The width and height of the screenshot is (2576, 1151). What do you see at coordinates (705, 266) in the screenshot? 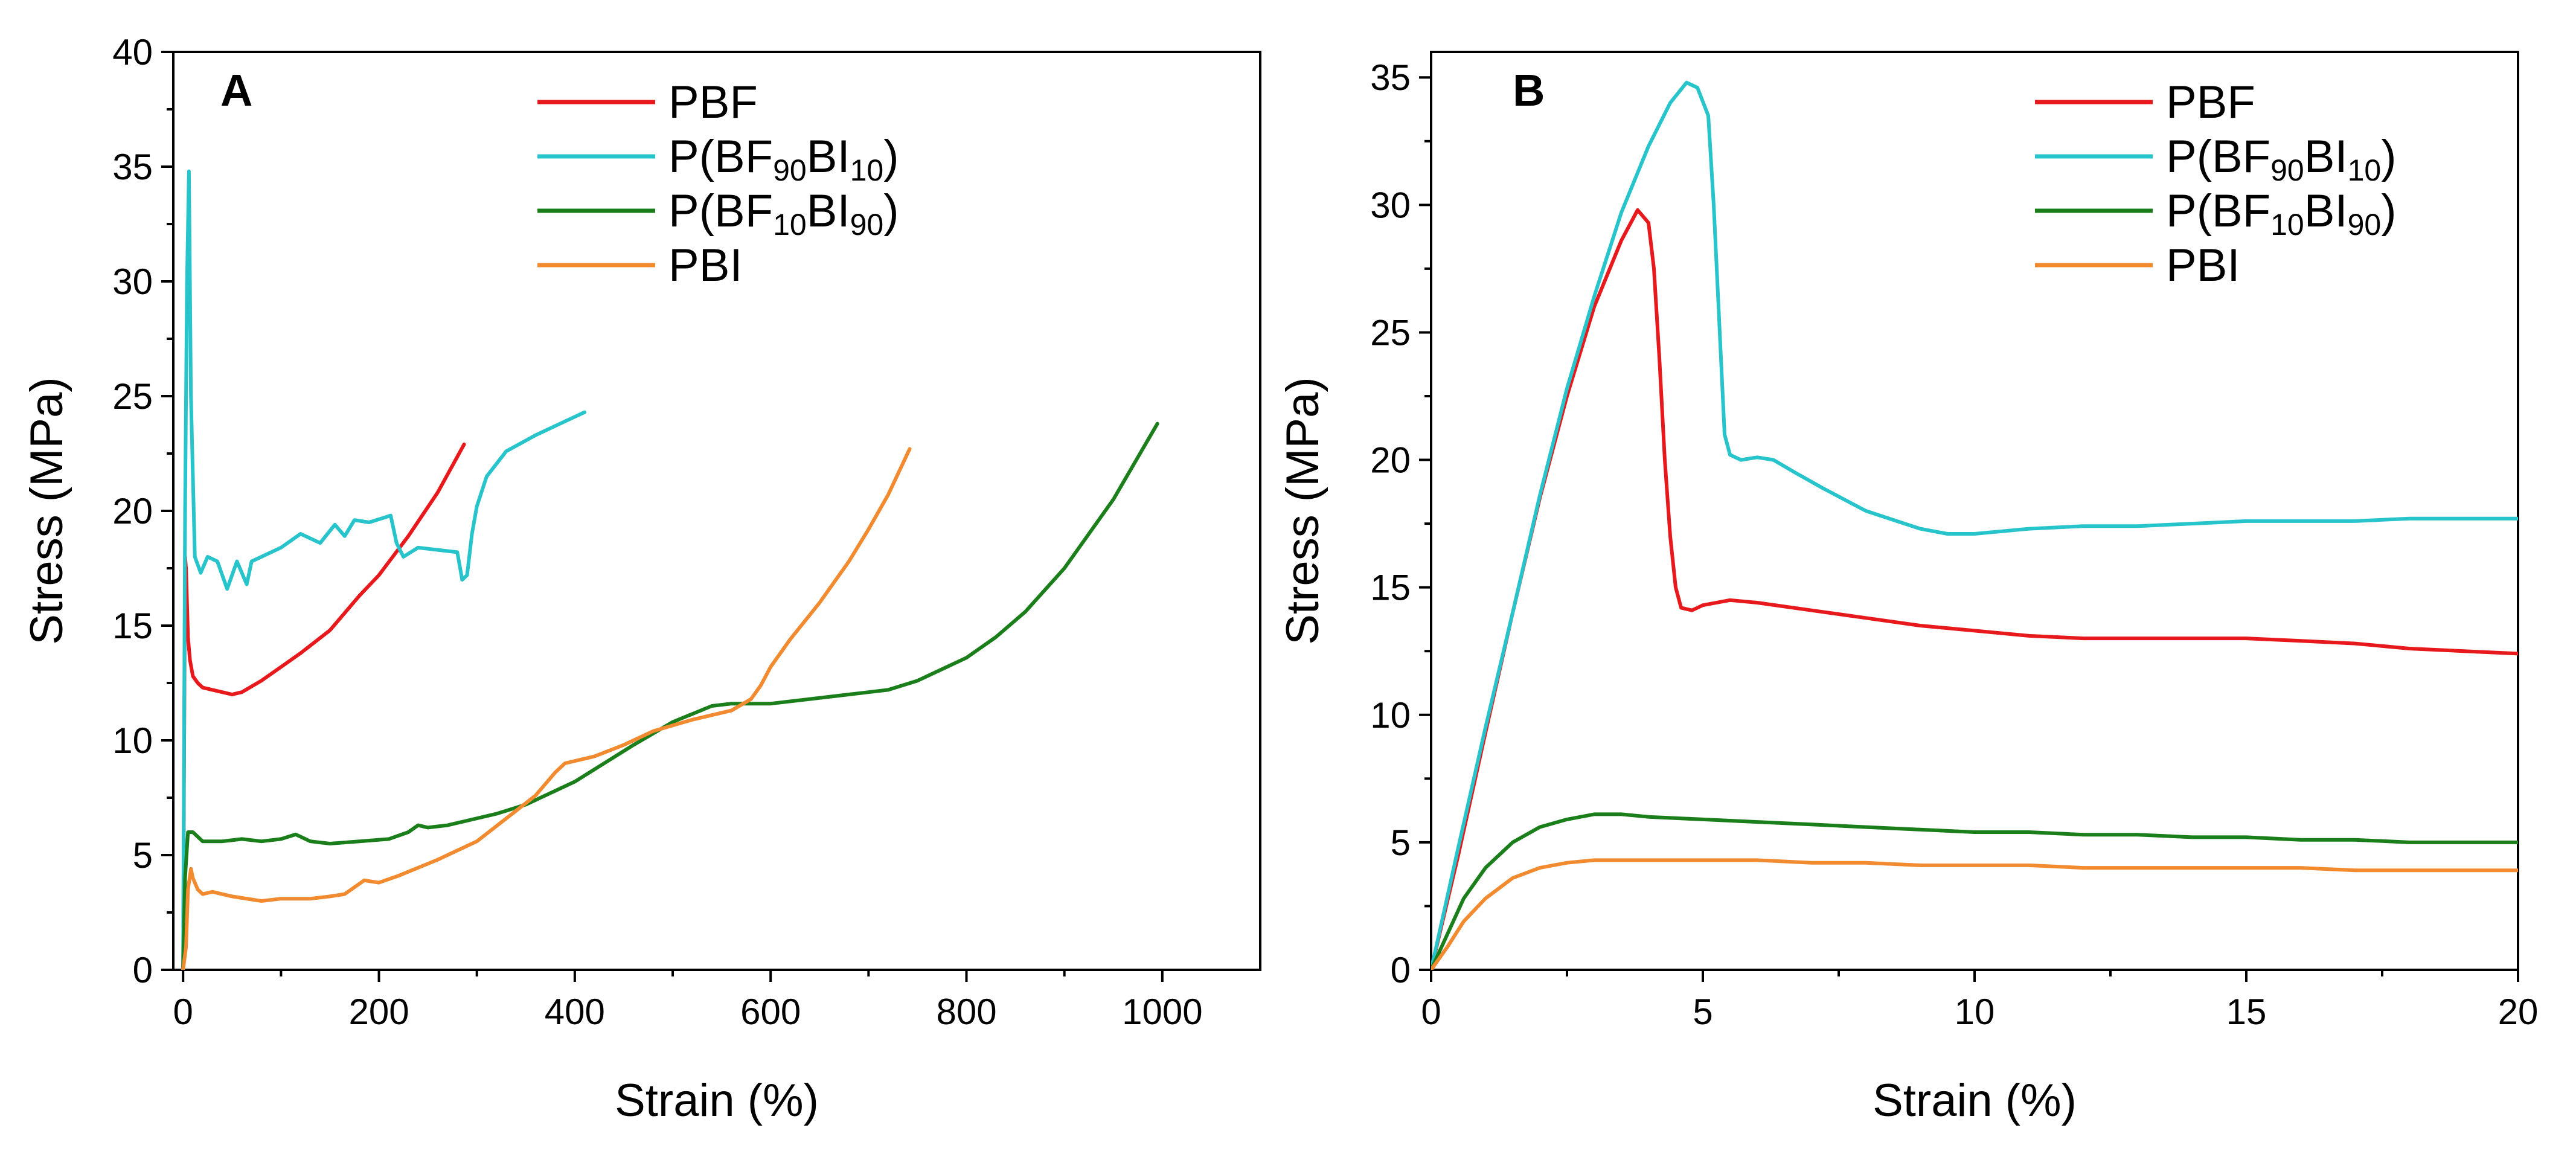
I see `panel-a-legend-label: PBI` at bounding box center [705, 266].